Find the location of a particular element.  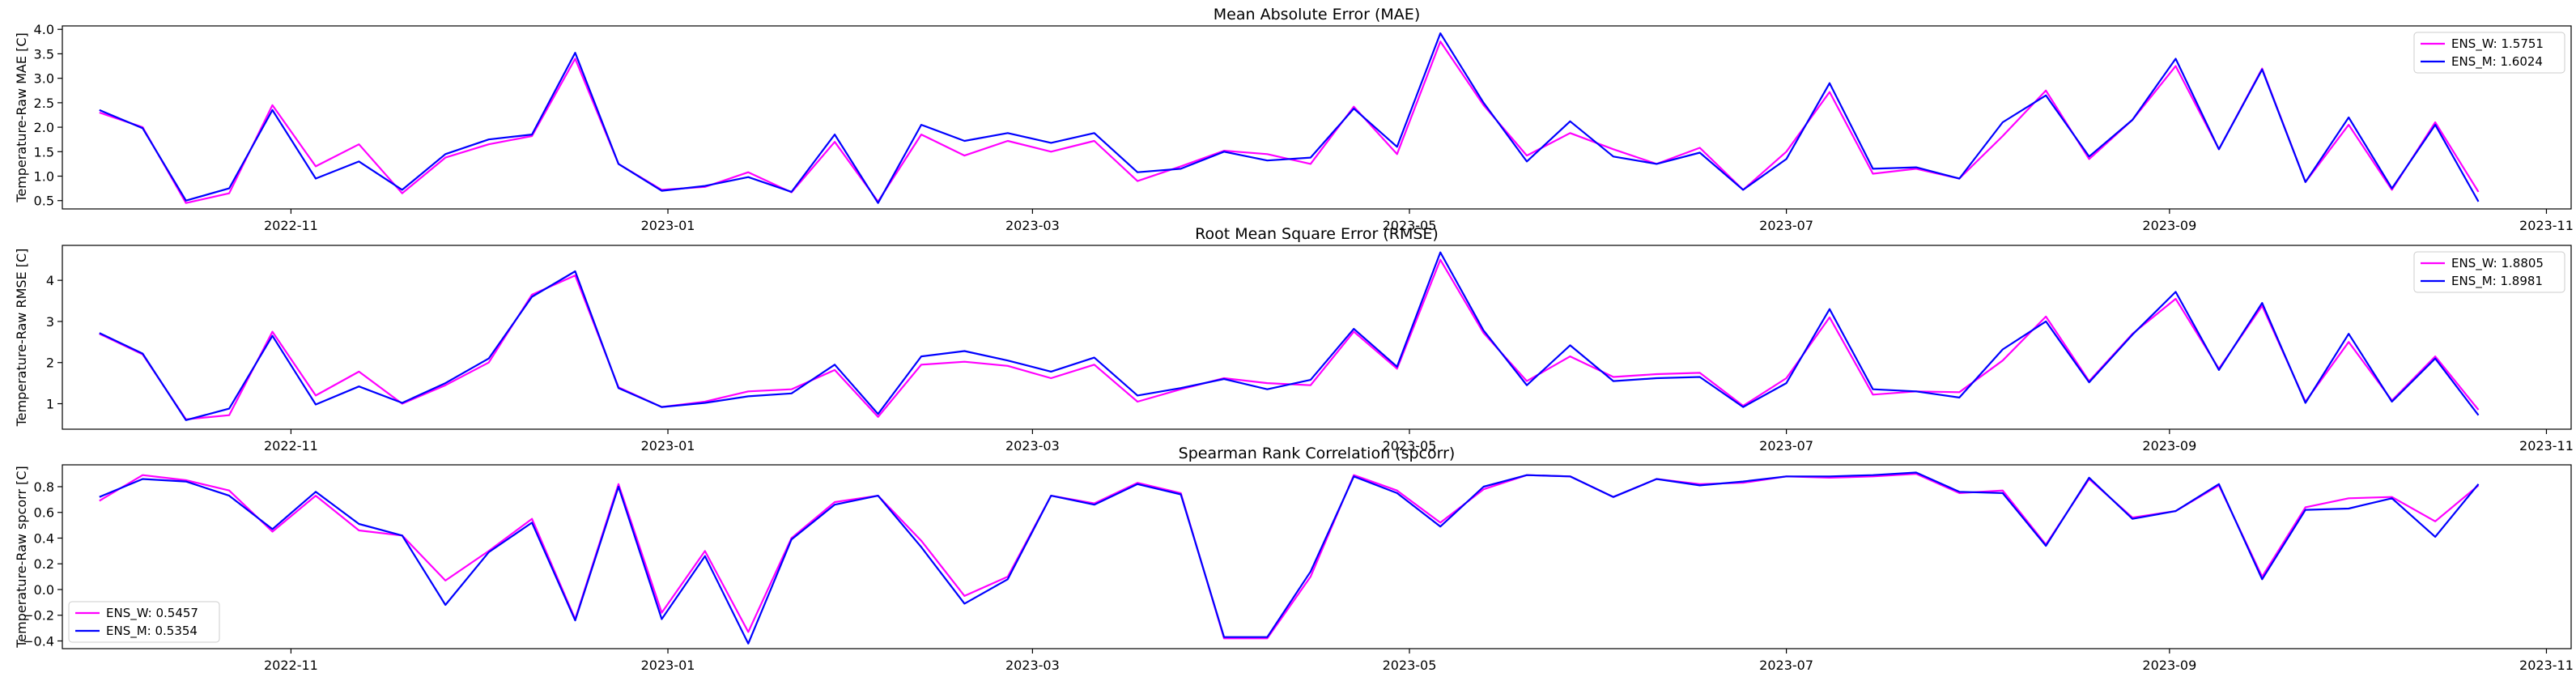

panel3-y-tick-label: −0.4 is located at coordinates (38, 641).